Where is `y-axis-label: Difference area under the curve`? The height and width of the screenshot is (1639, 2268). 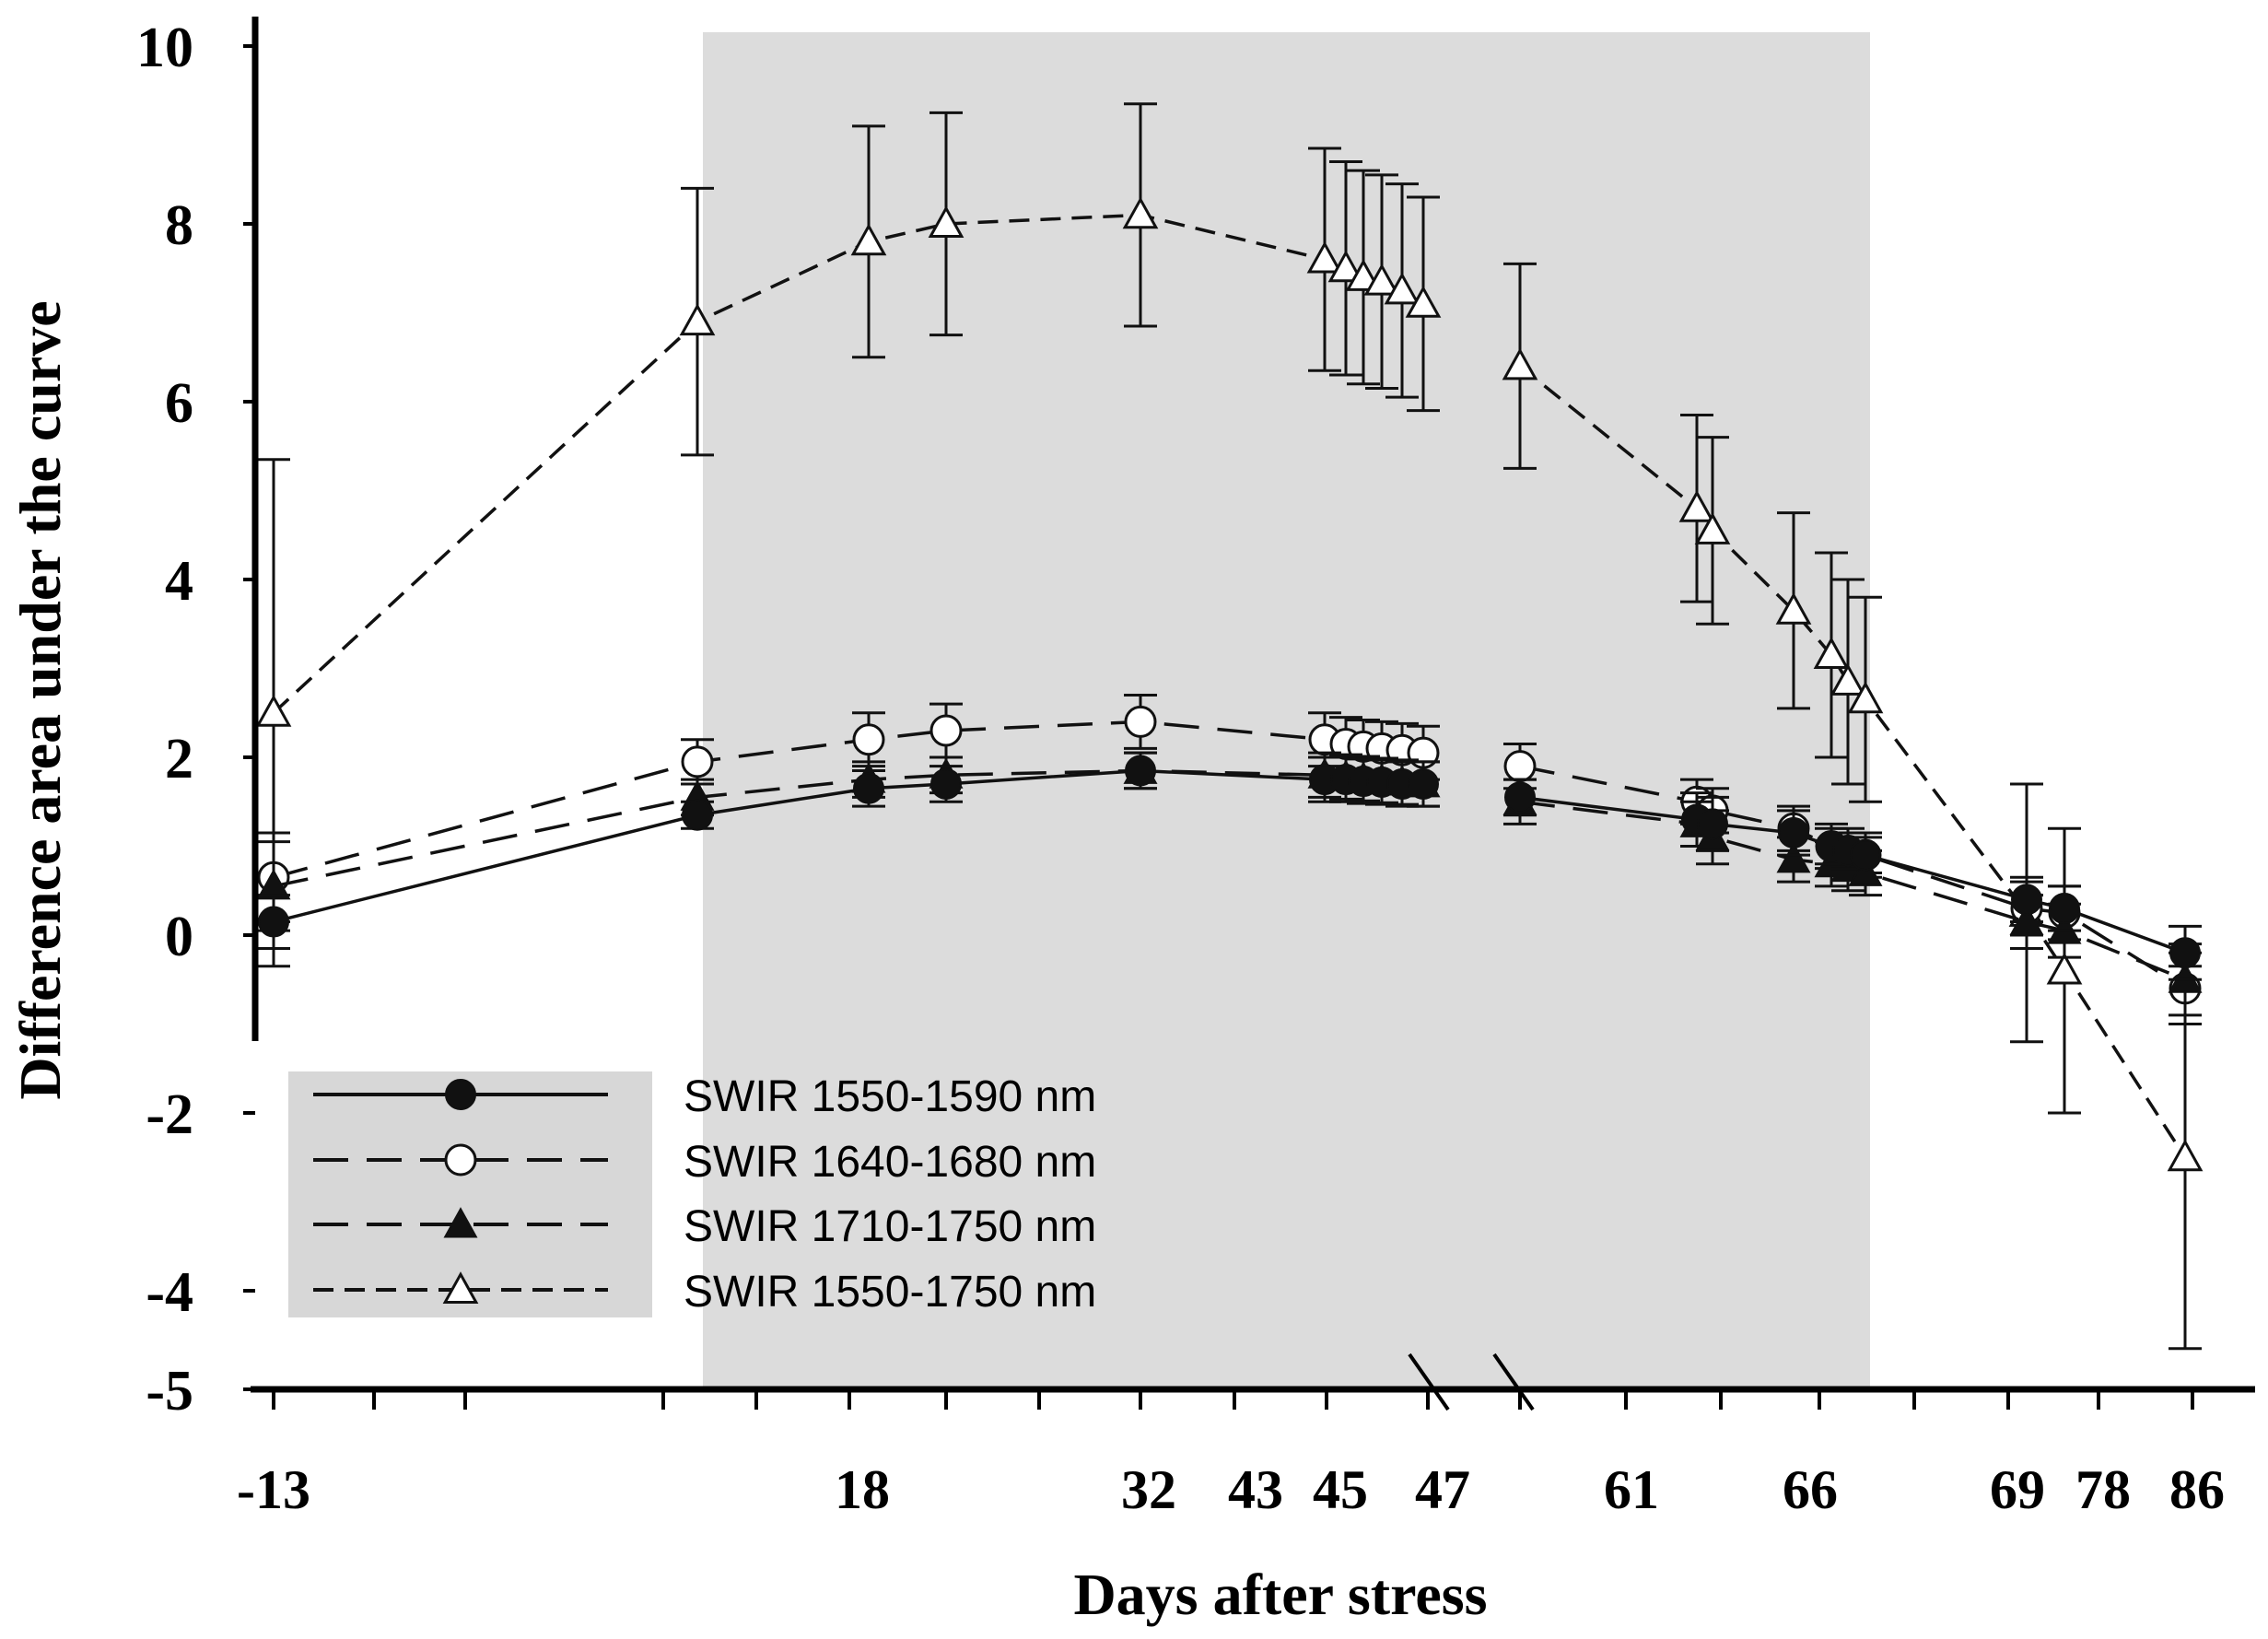 y-axis-label: Difference area under the curve is located at coordinates (40, 699).